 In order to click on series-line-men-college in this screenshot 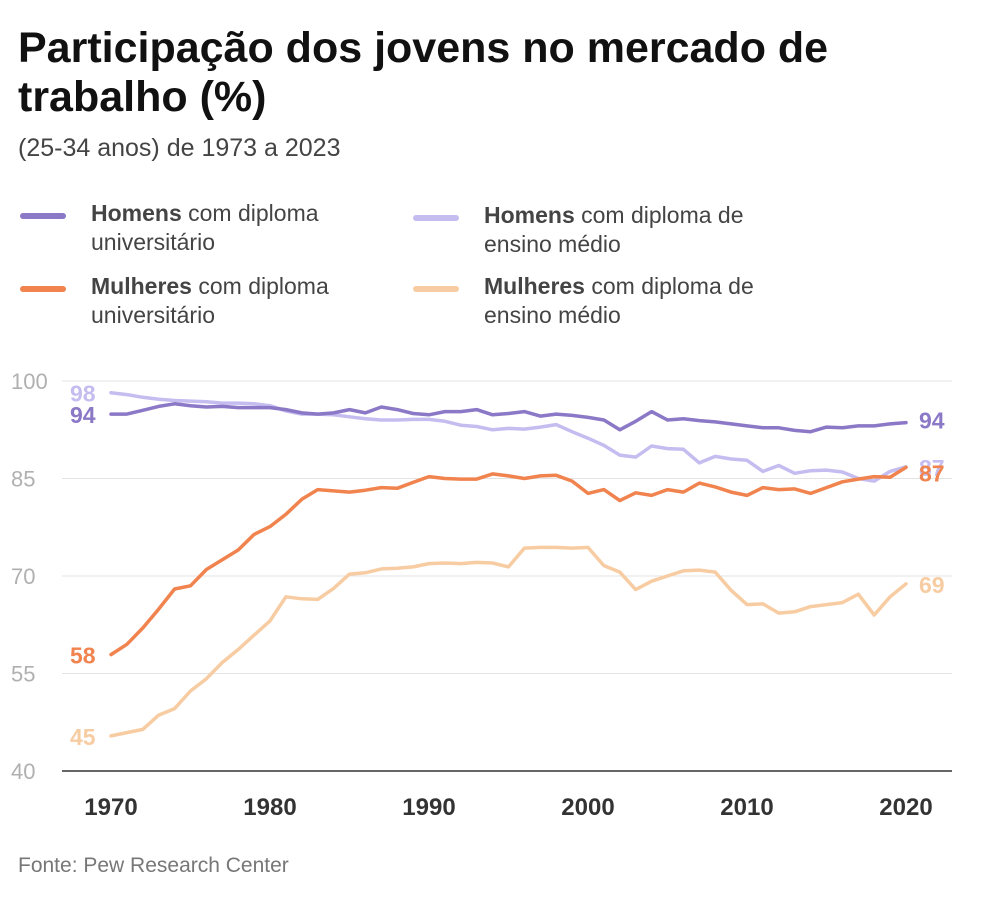, I will do `click(508, 418)`.